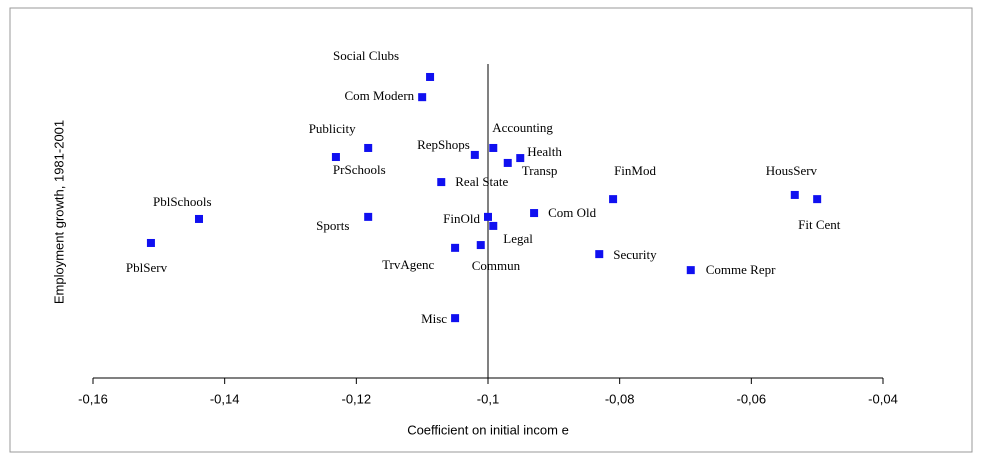 This screenshot has width=981, height=461. I want to click on x-tick-label: -0,14, so click(225, 398).